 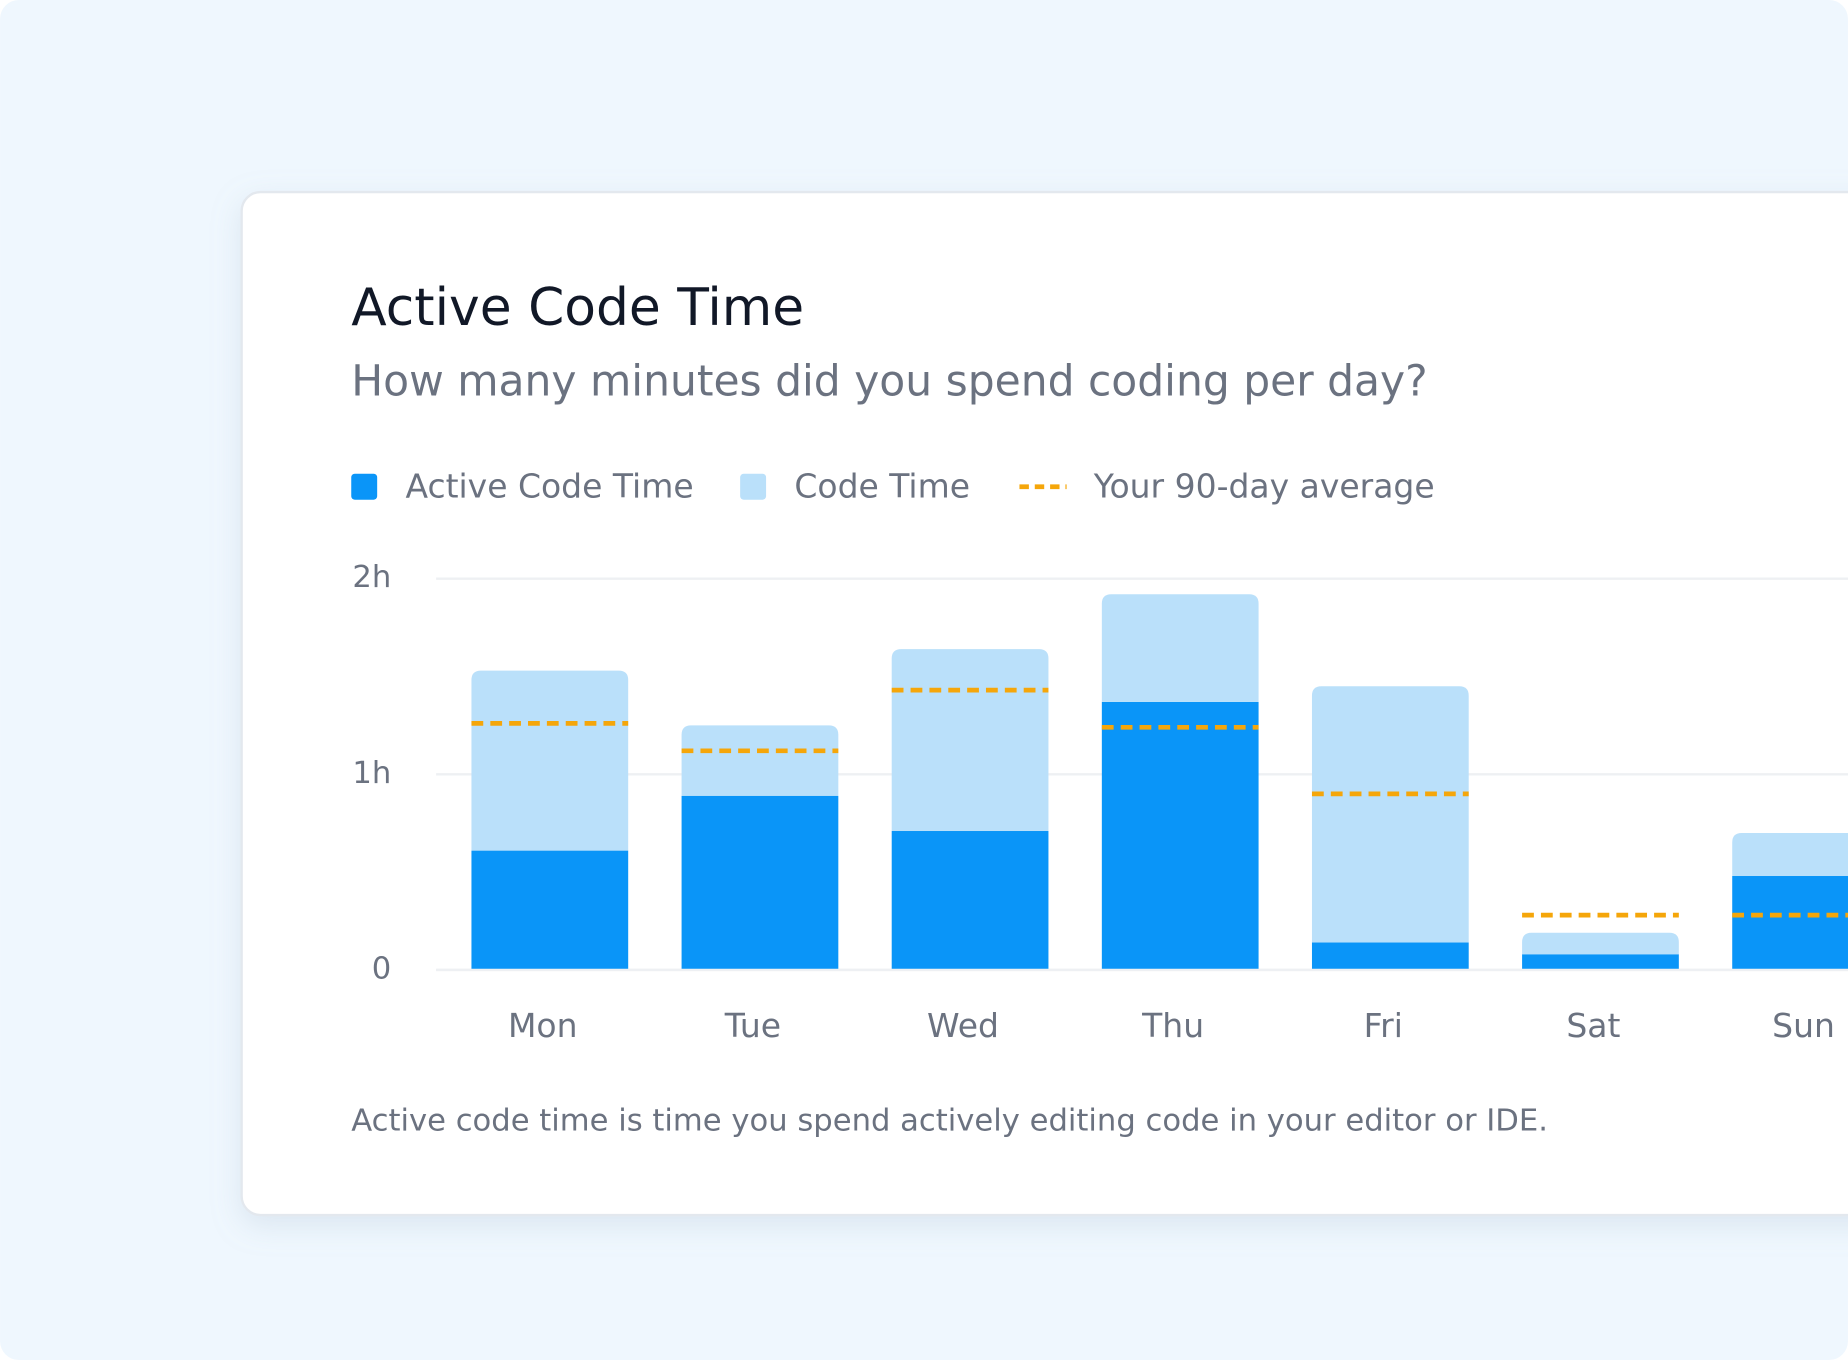 I want to click on x-tick-label: Sat, so click(x=1593, y=1025).